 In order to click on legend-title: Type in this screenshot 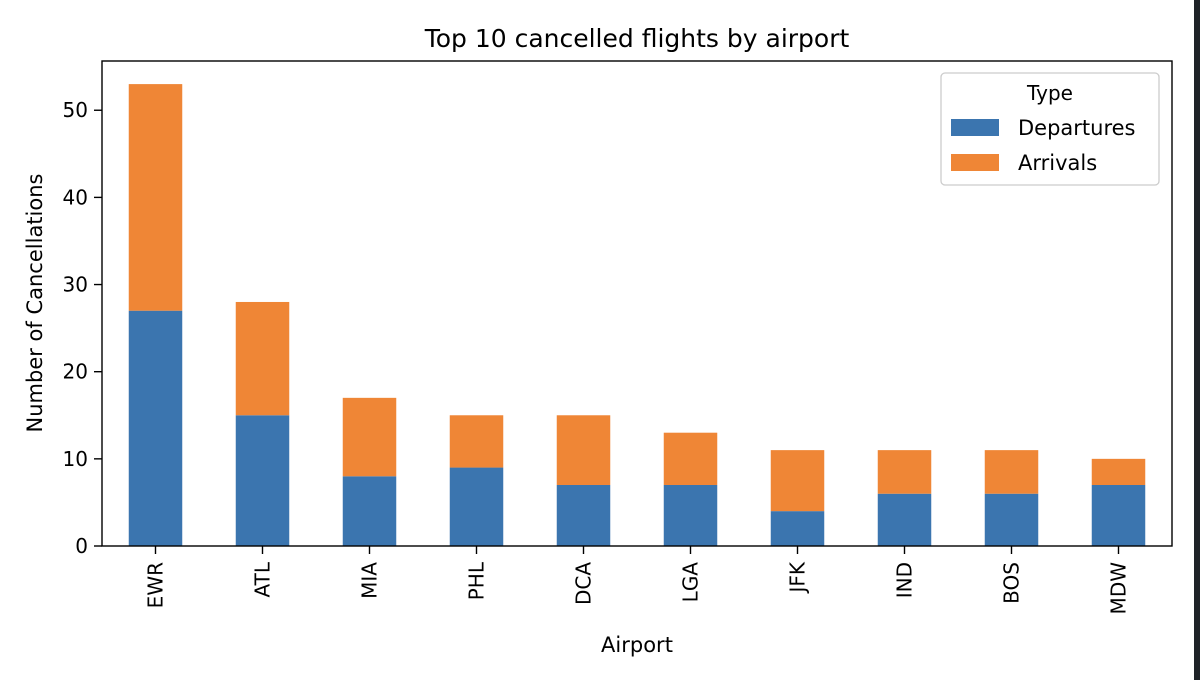, I will do `click(1049, 93)`.